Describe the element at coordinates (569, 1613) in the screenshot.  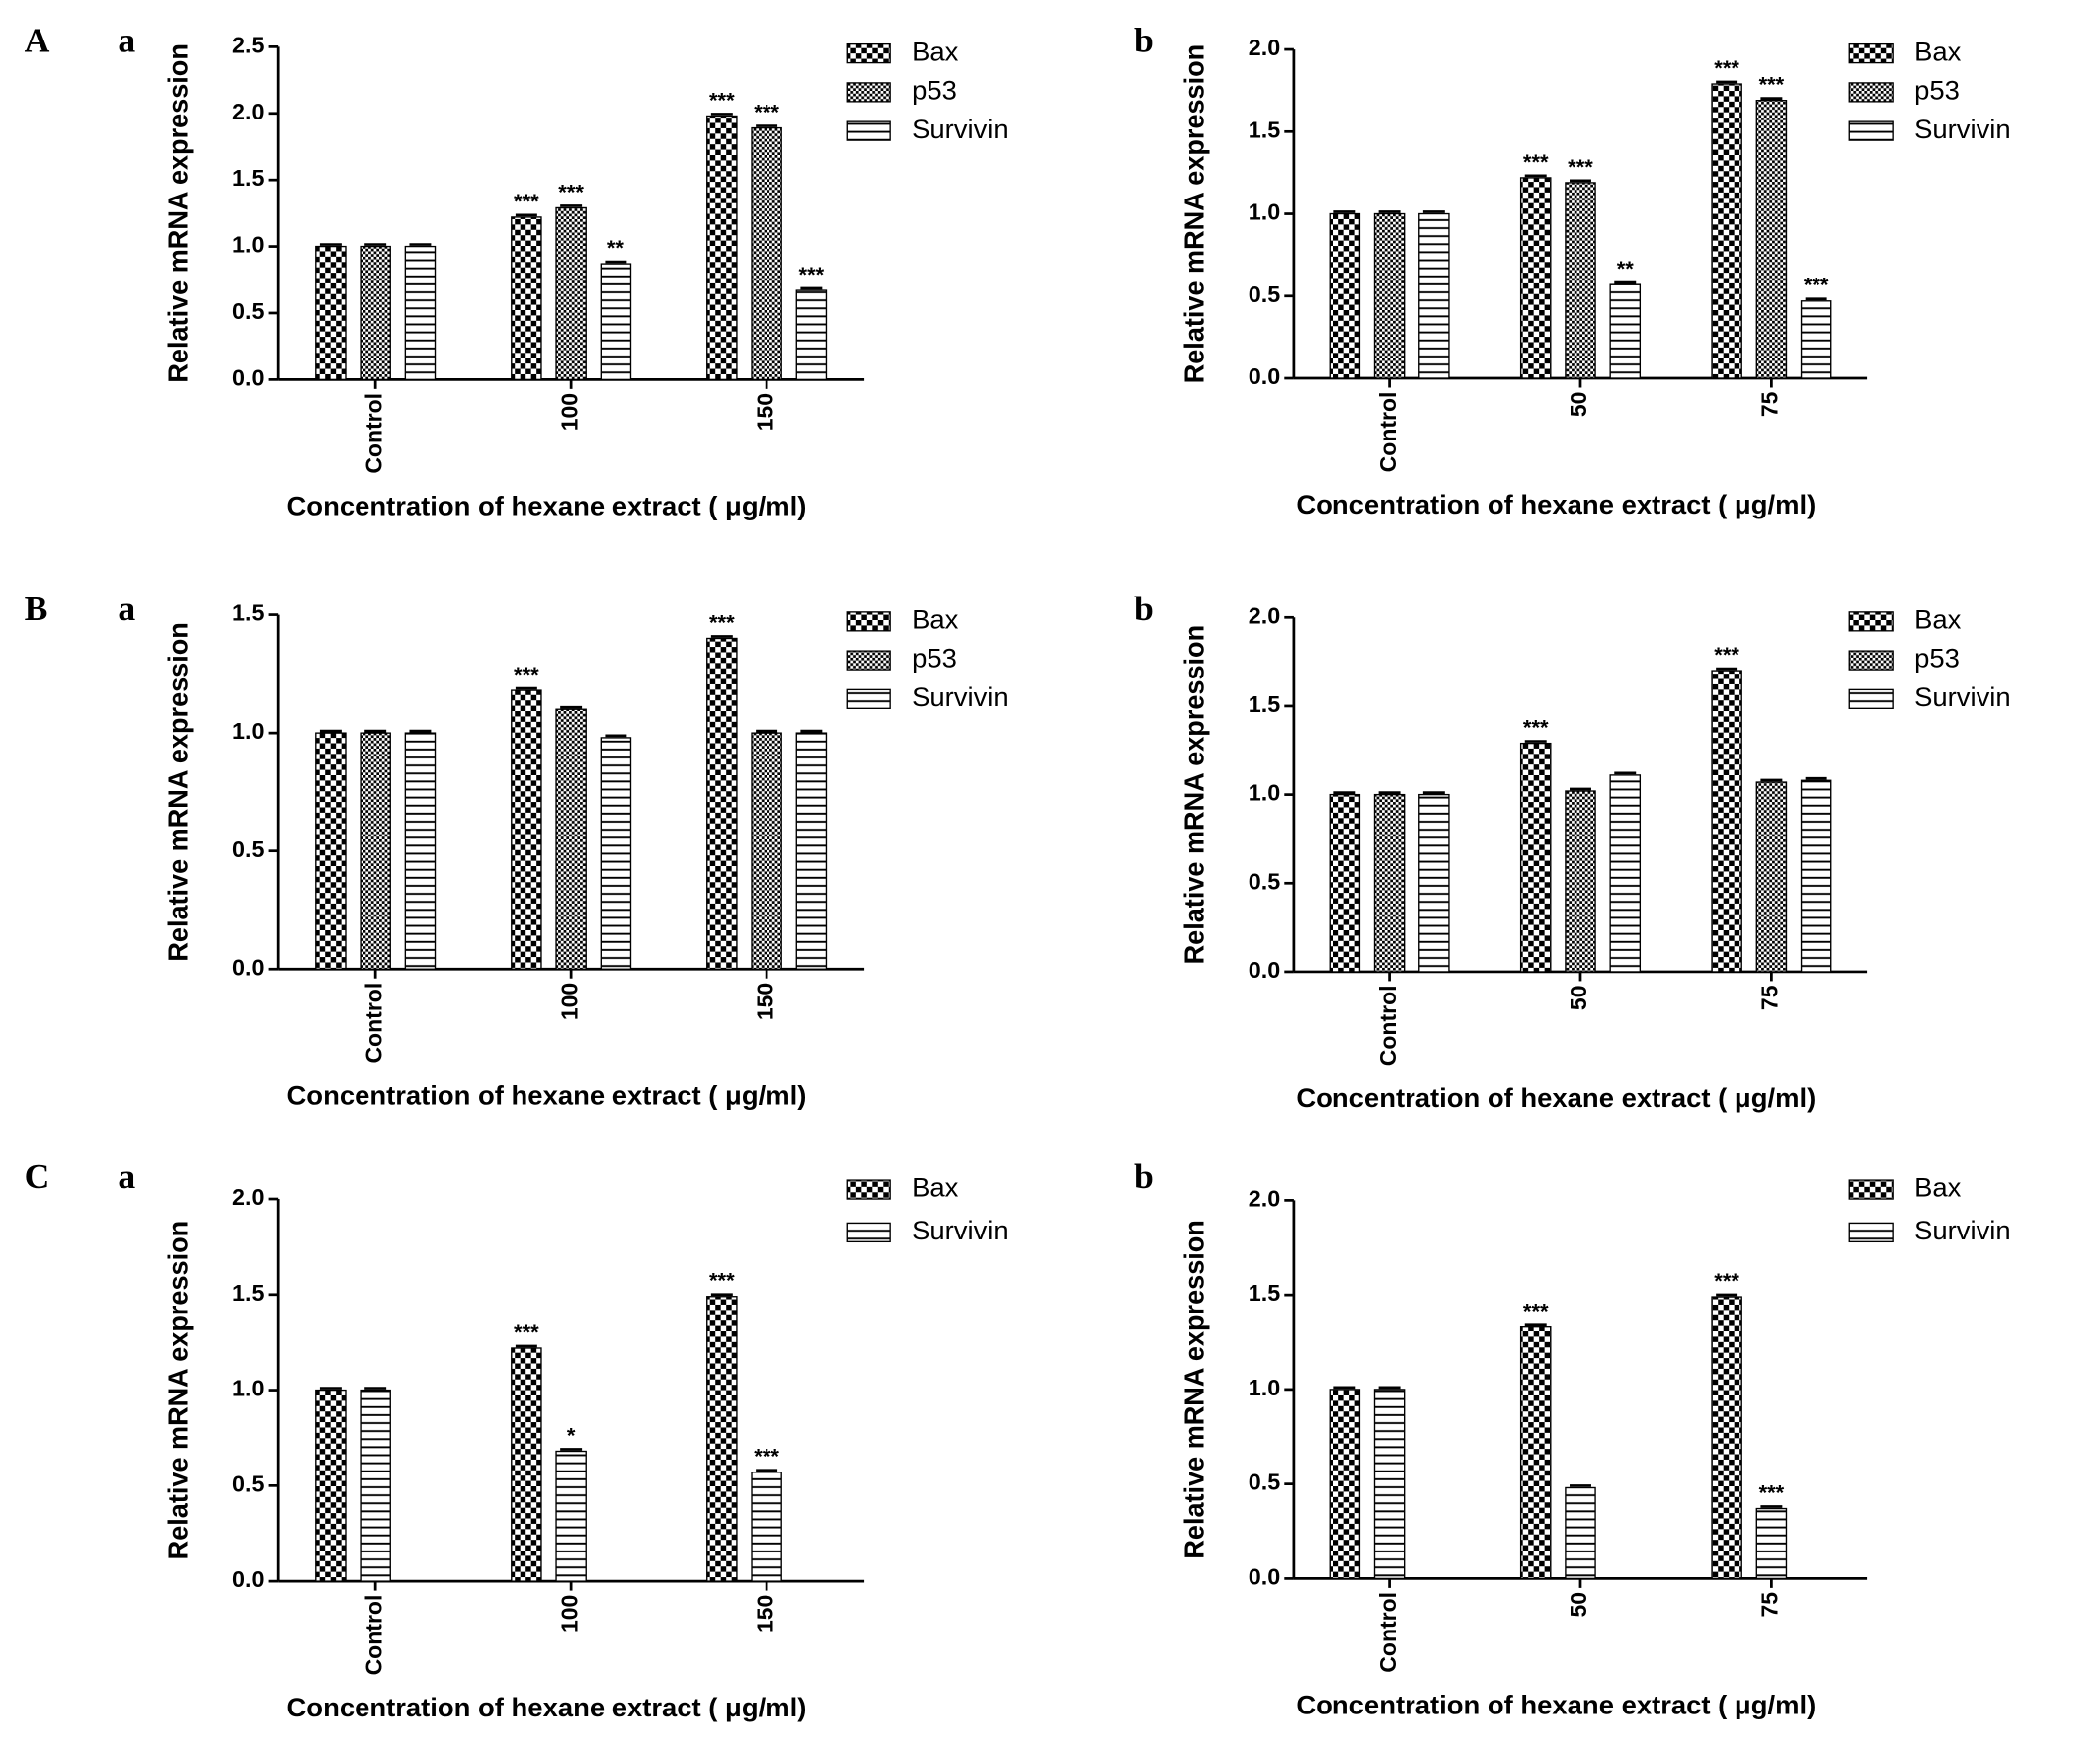
I see `x-tick-label: 100` at that location.